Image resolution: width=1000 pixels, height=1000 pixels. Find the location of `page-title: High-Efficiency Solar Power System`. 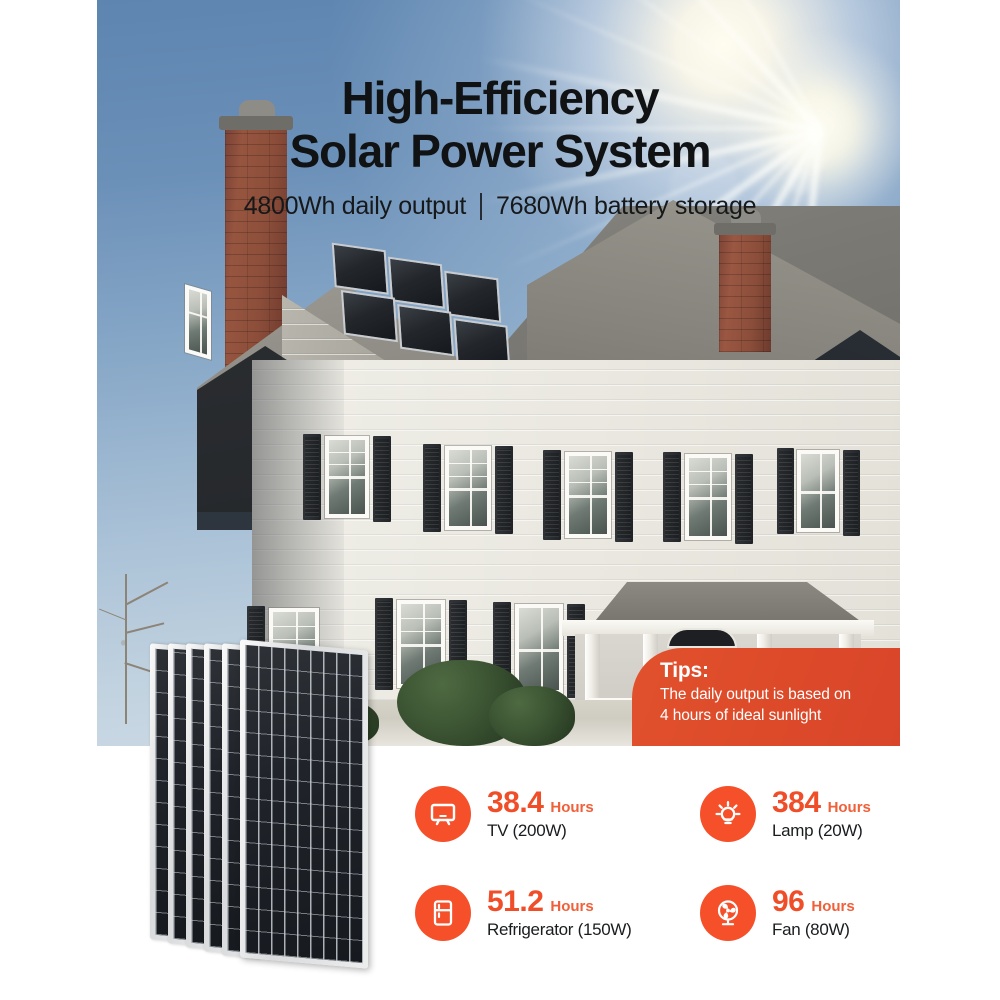

page-title: High-Efficiency Solar Power System is located at coordinates (500, 125).